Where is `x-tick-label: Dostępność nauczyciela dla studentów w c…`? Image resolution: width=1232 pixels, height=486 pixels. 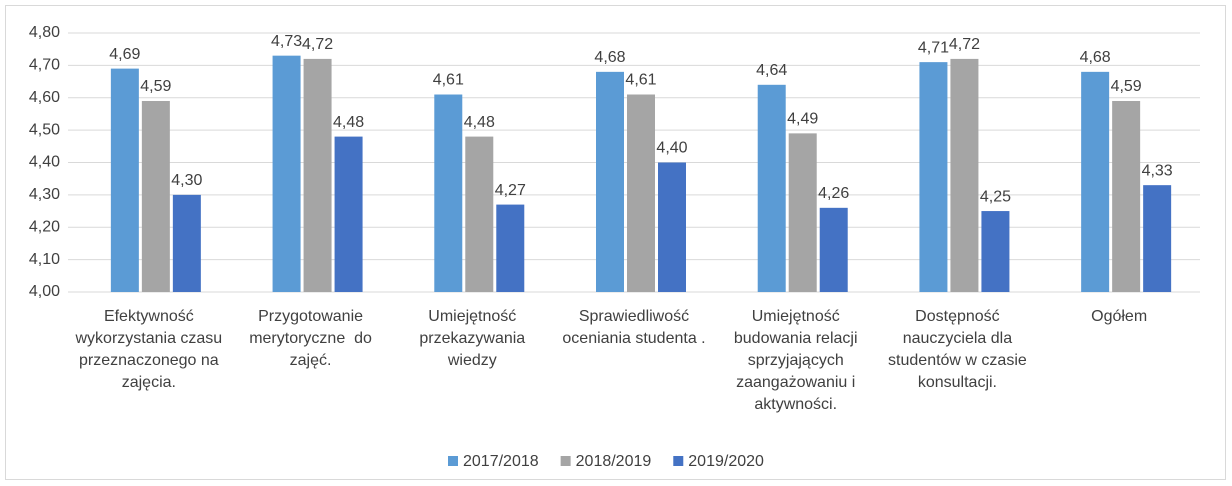
x-tick-label: Dostępność nauczyciela dla studentów w c… is located at coordinates (960, 349).